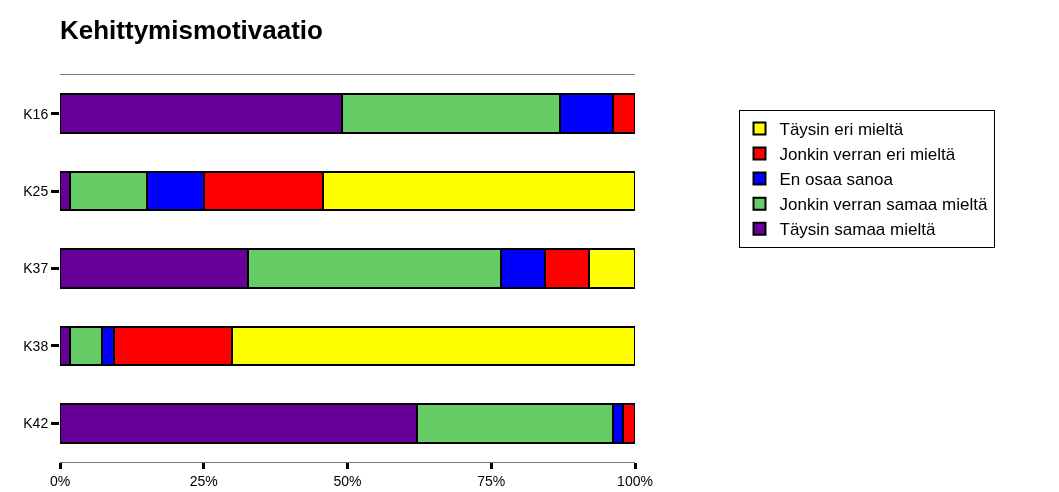 The height and width of the screenshot is (492, 1059). What do you see at coordinates (36, 268) in the screenshot?
I see `y-tick-label: K37` at bounding box center [36, 268].